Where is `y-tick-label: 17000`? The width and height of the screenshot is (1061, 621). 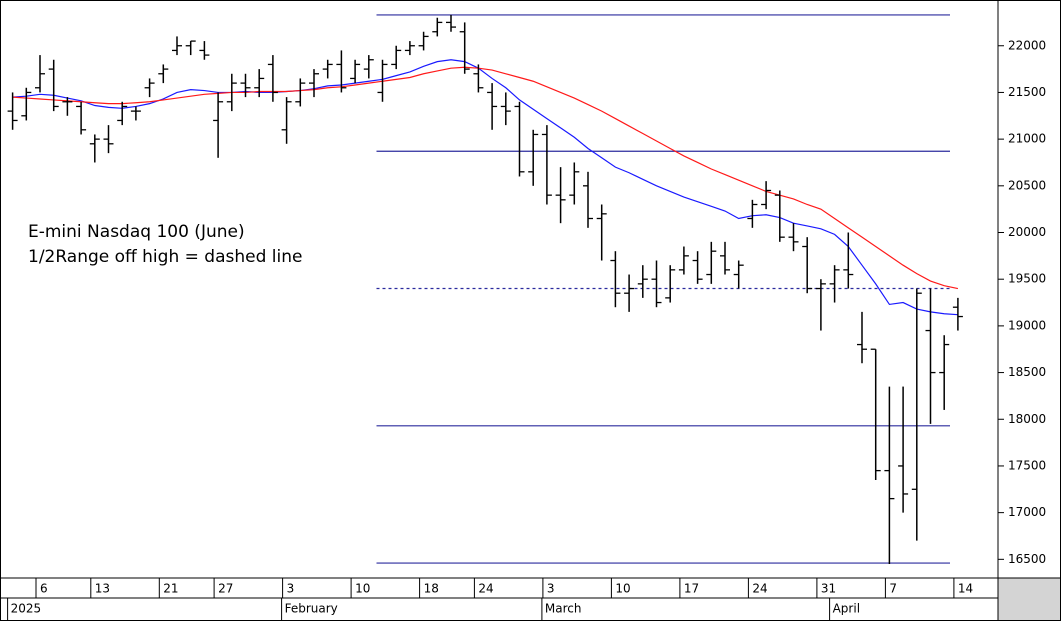 y-tick-label: 17000 is located at coordinates (1027, 512).